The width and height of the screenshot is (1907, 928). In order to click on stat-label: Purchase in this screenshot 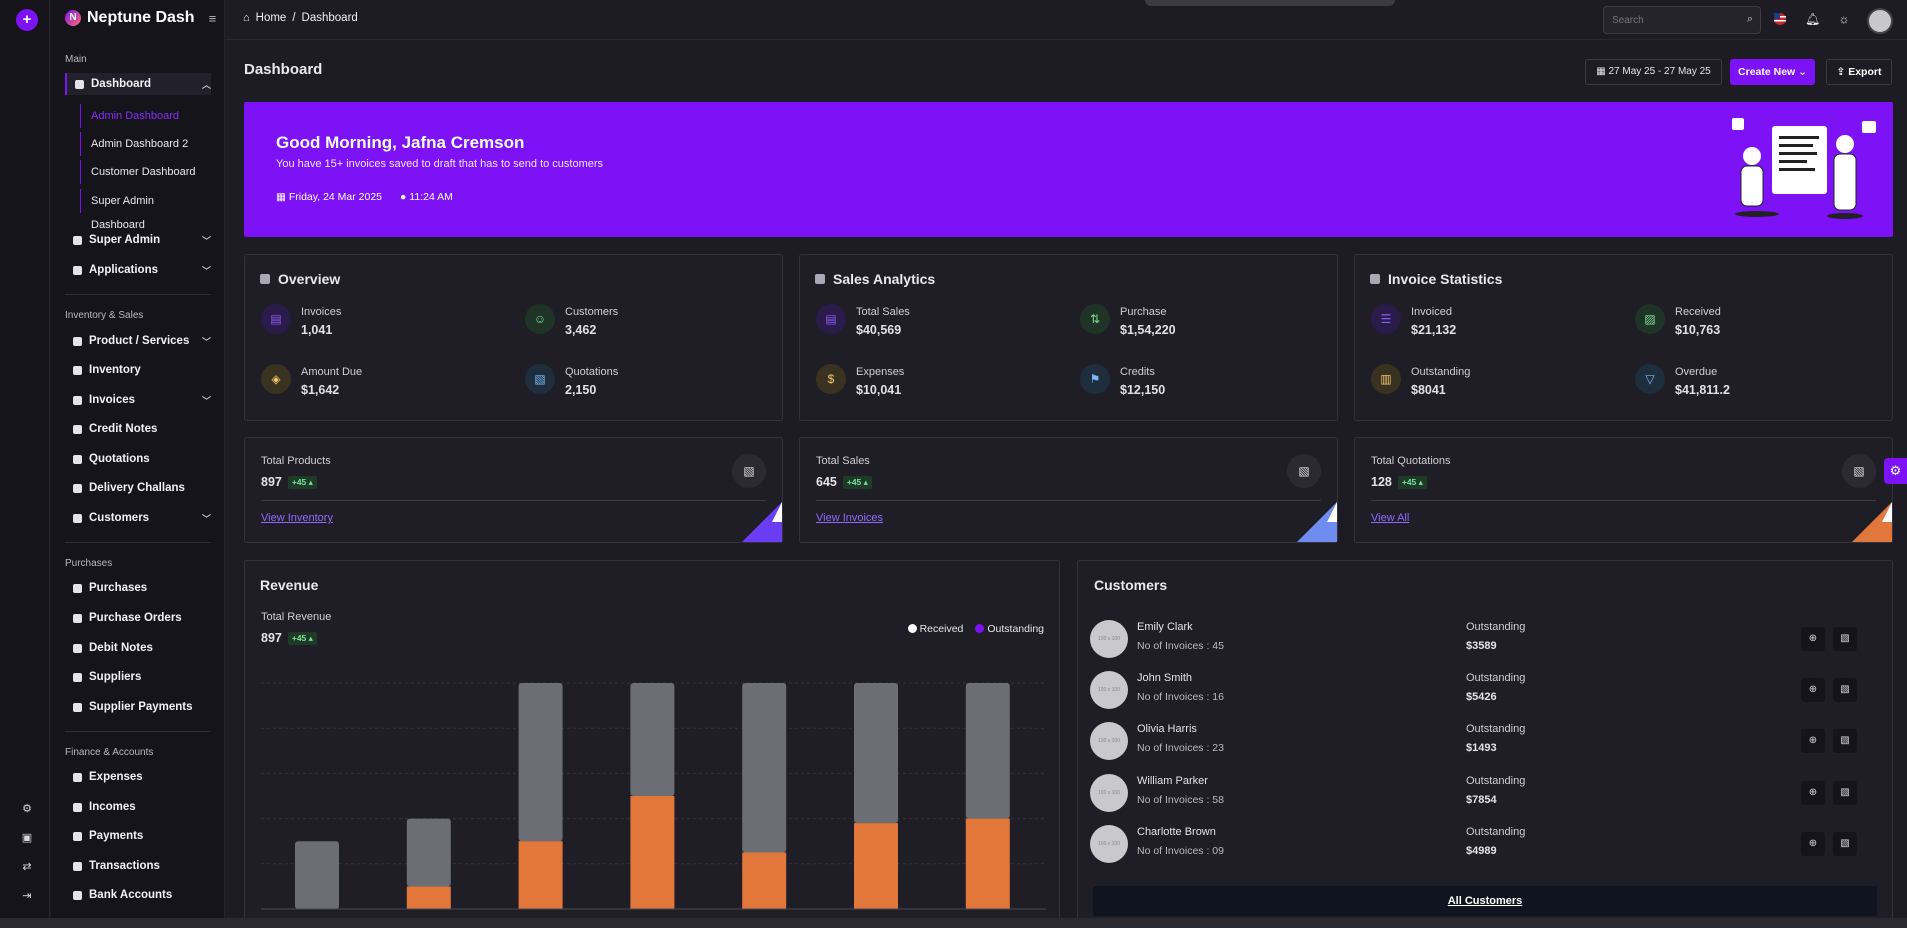, I will do `click(1143, 312)`.